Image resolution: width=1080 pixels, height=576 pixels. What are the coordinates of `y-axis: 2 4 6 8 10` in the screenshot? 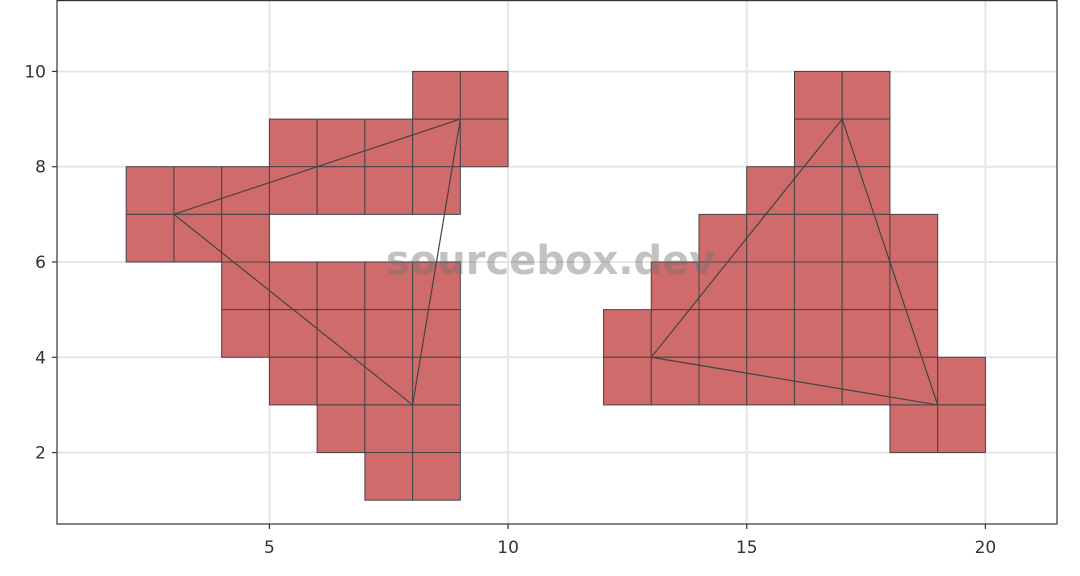 It's located at (40, 263).